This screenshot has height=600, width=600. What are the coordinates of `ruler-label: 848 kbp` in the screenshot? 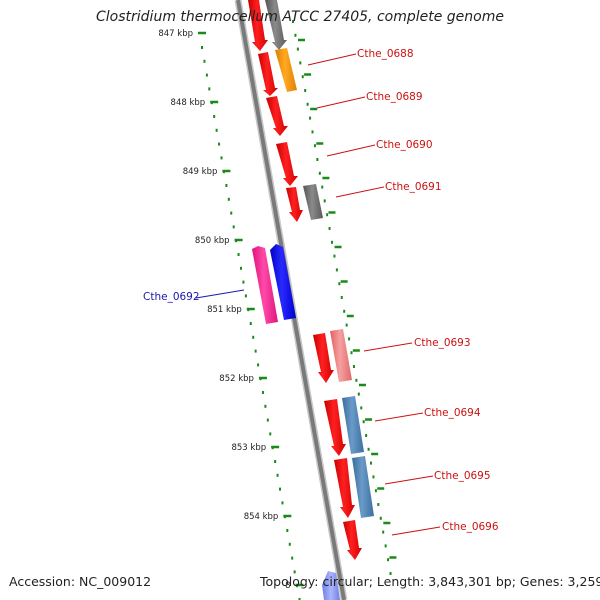 It's located at (188, 103).